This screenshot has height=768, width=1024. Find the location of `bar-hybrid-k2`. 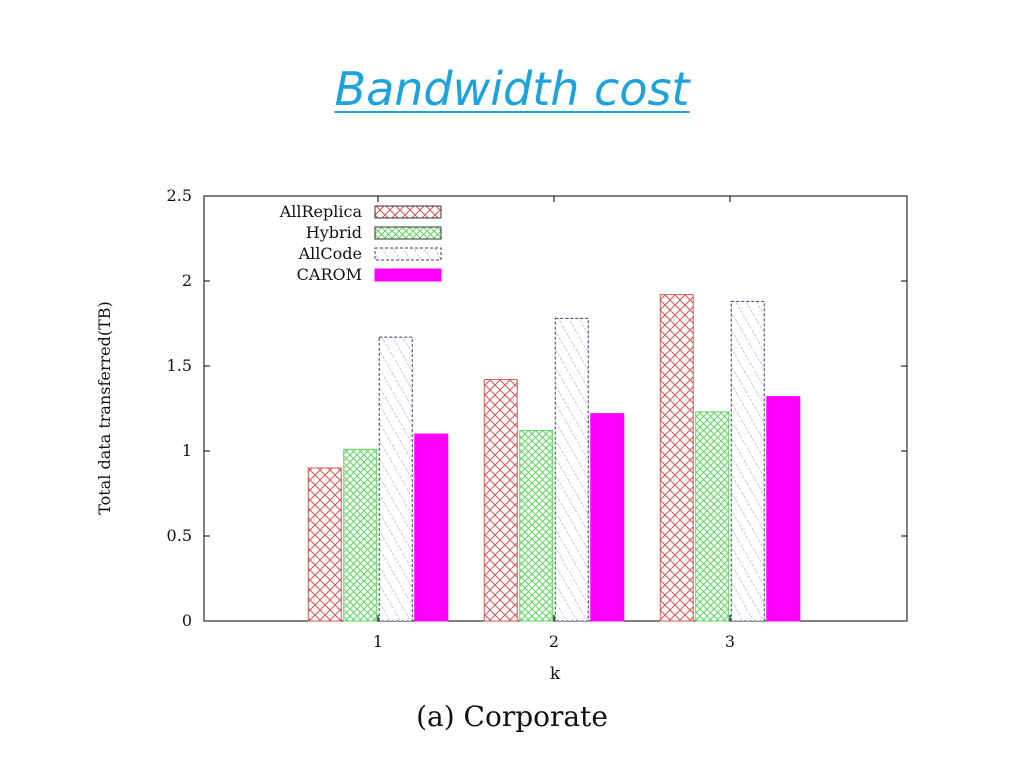

bar-hybrid-k2 is located at coordinates (536, 526).